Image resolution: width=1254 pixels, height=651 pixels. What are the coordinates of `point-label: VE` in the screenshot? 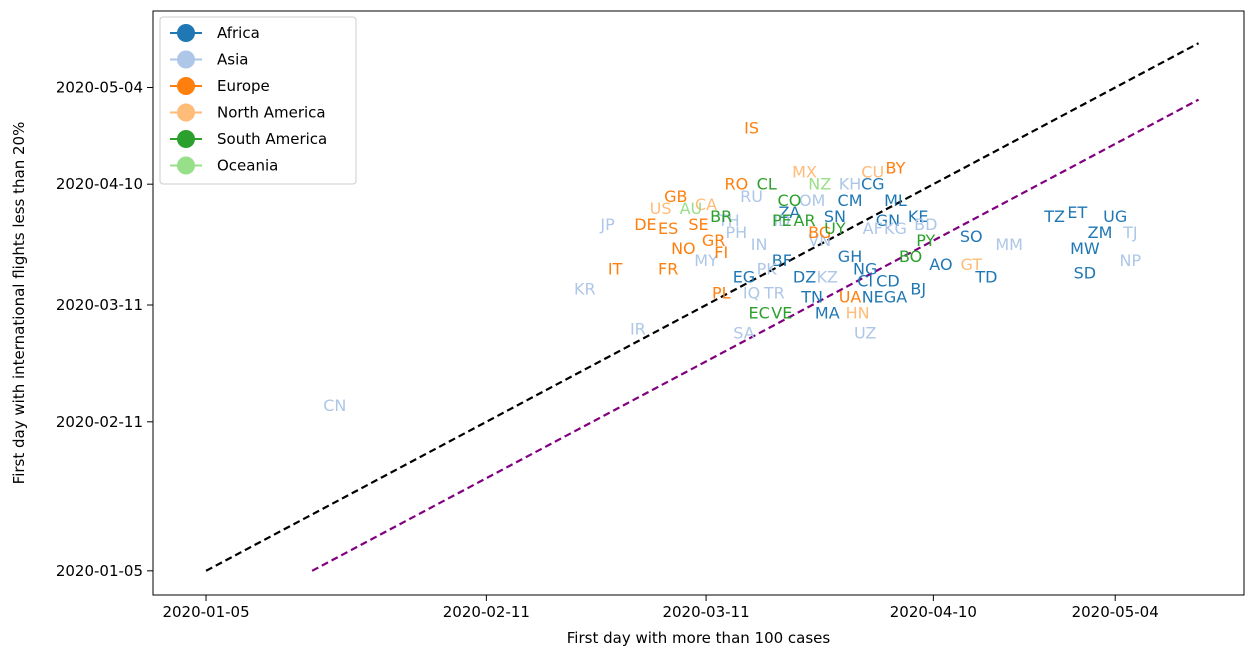 It's located at (781, 313).